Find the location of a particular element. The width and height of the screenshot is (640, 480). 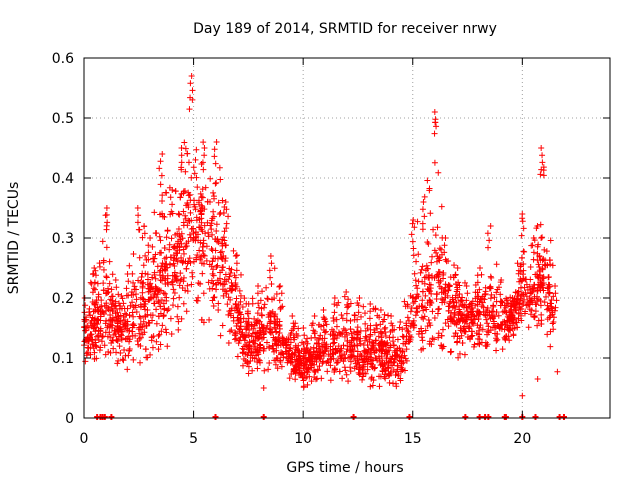

x-tick-label: 5 is located at coordinates (193, 439).